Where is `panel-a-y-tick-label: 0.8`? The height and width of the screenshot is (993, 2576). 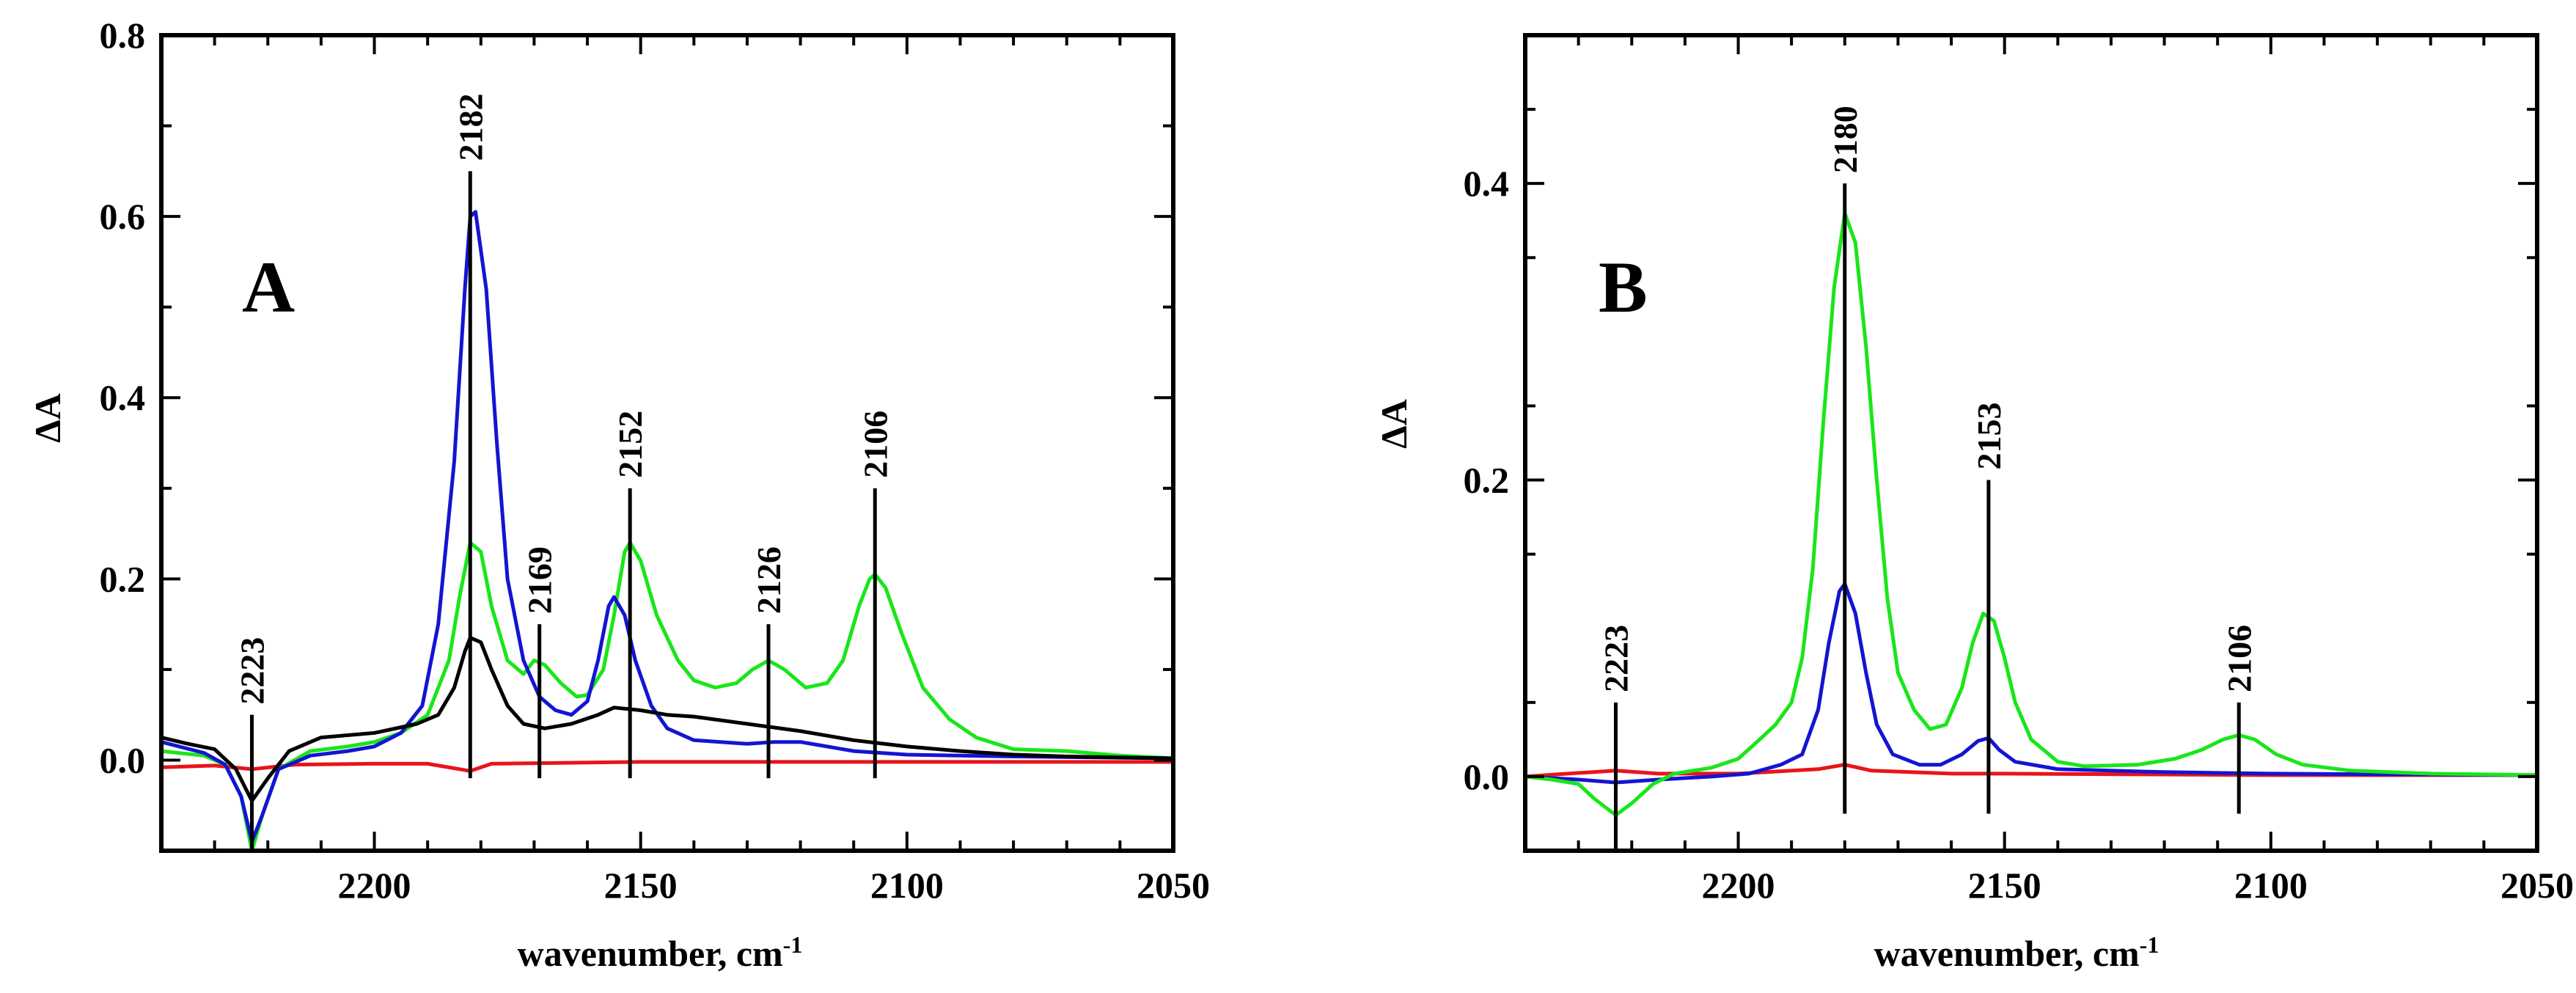
panel-a-y-tick-label: 0.8 is located at coordinates (123, 35).